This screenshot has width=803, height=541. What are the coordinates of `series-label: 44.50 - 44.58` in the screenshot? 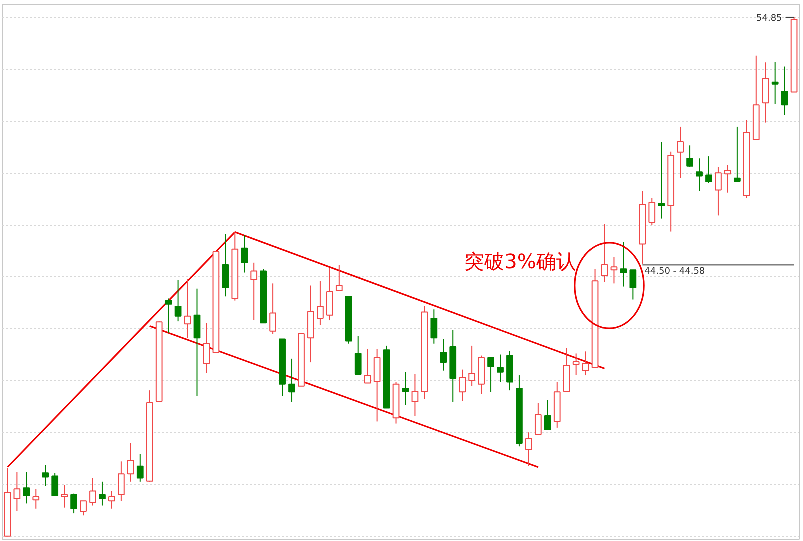 It's located at (675, 271).